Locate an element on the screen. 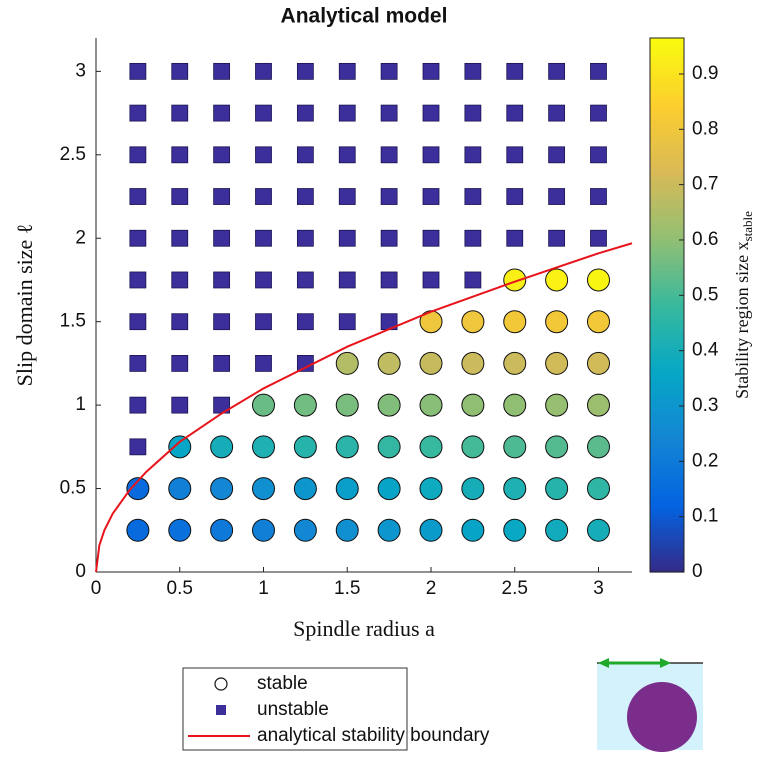  colorbar-tick-label: 0.6 is located at coordinates (705, 239).